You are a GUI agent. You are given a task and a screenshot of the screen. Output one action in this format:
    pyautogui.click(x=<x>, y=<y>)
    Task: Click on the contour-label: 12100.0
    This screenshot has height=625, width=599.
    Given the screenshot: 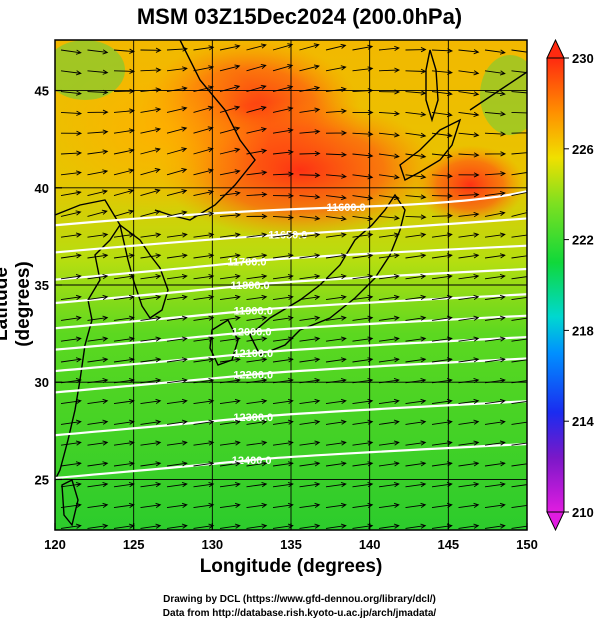 What is the action you would take?
    pyautogui.click(x=253, y=354)
    